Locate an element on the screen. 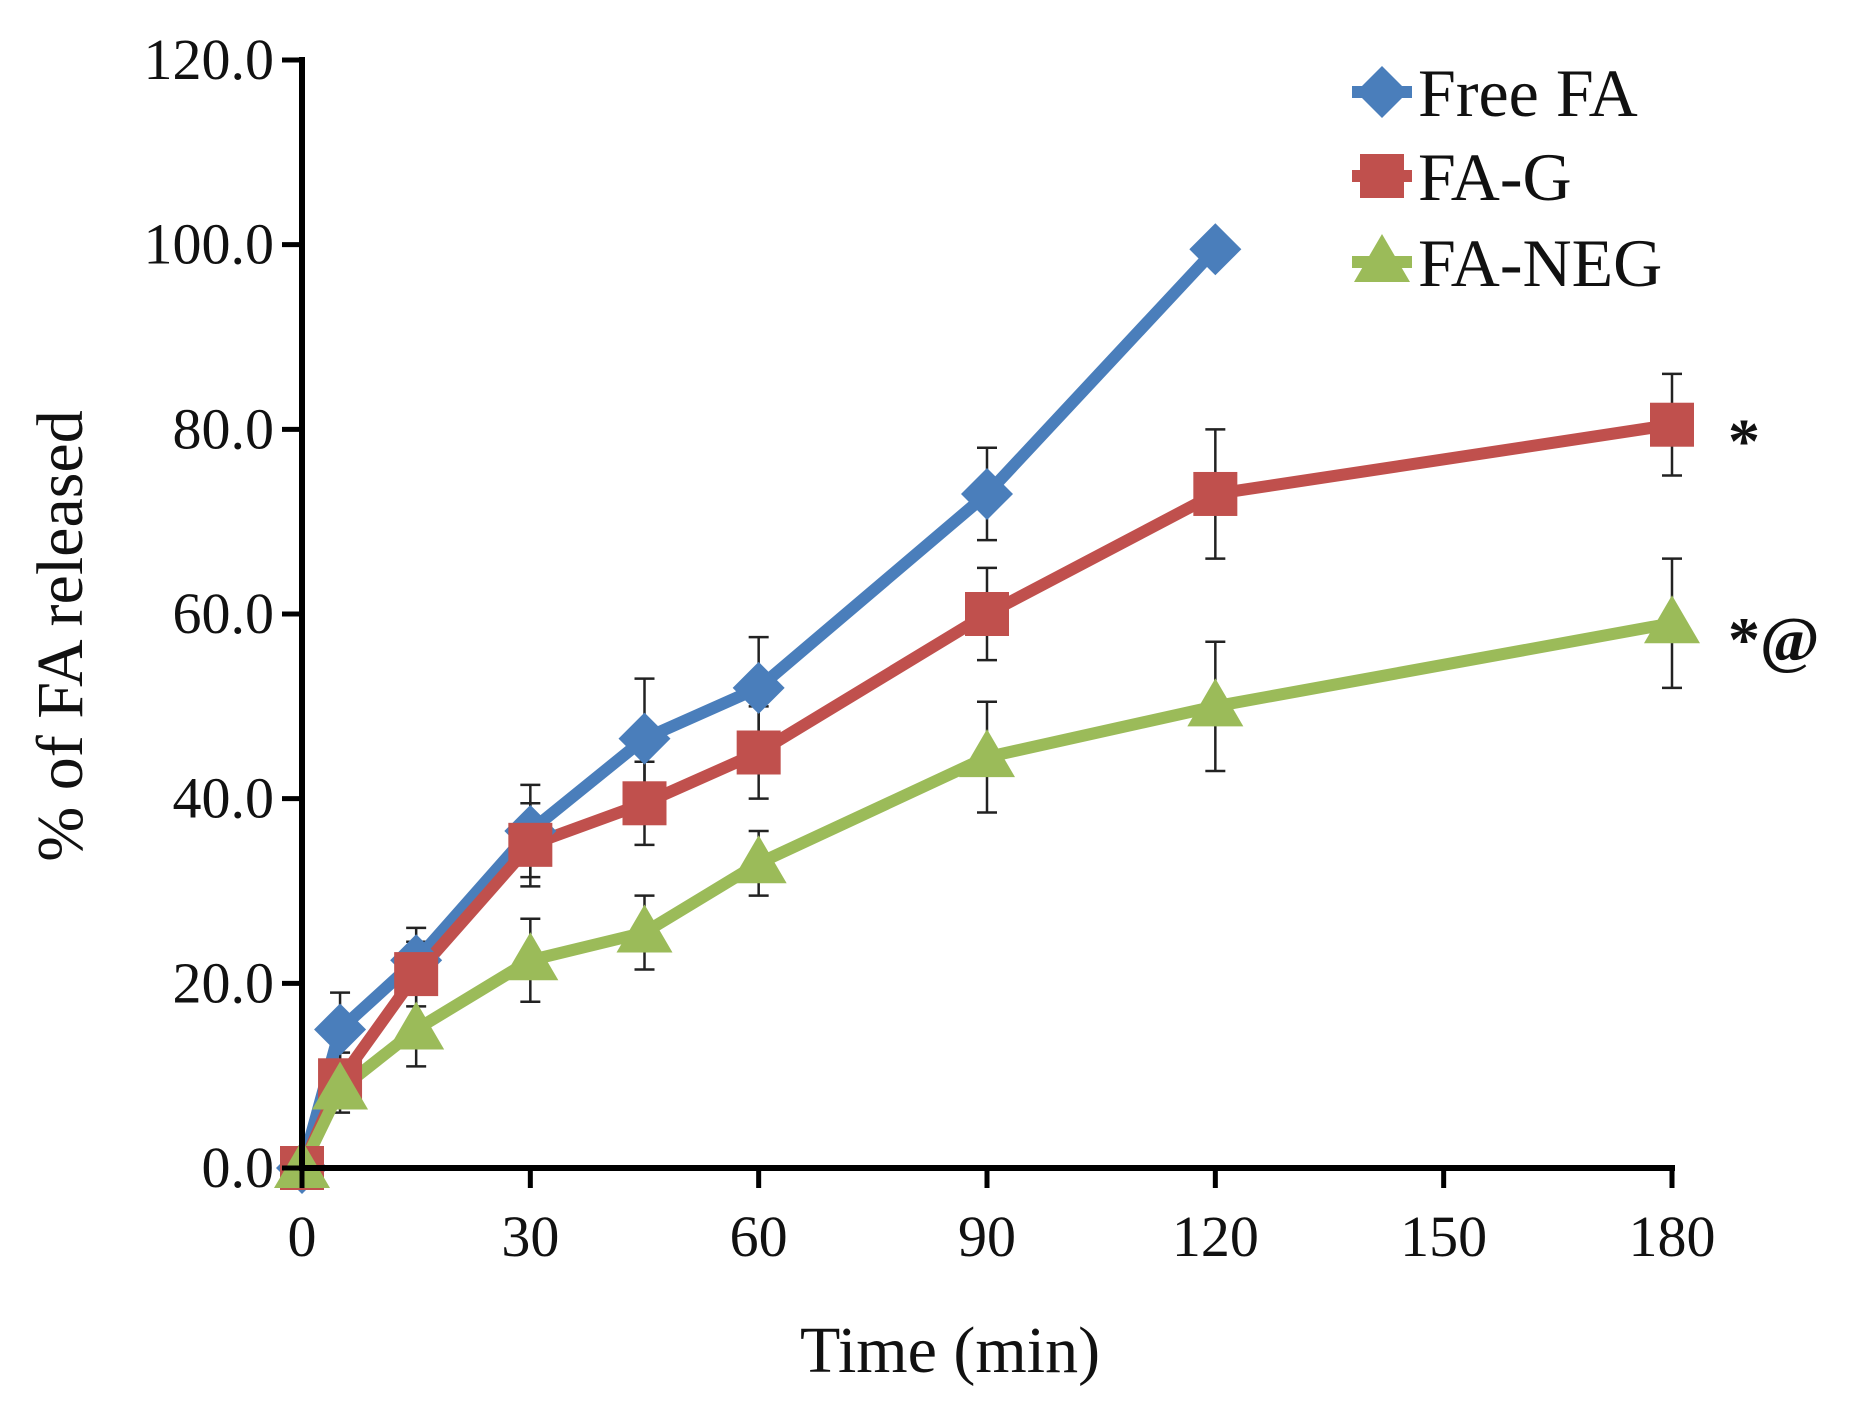 The image size is (1851, 1410). legend: Free FA FA-G FA-NEG is located at coordinates (1507, 178).